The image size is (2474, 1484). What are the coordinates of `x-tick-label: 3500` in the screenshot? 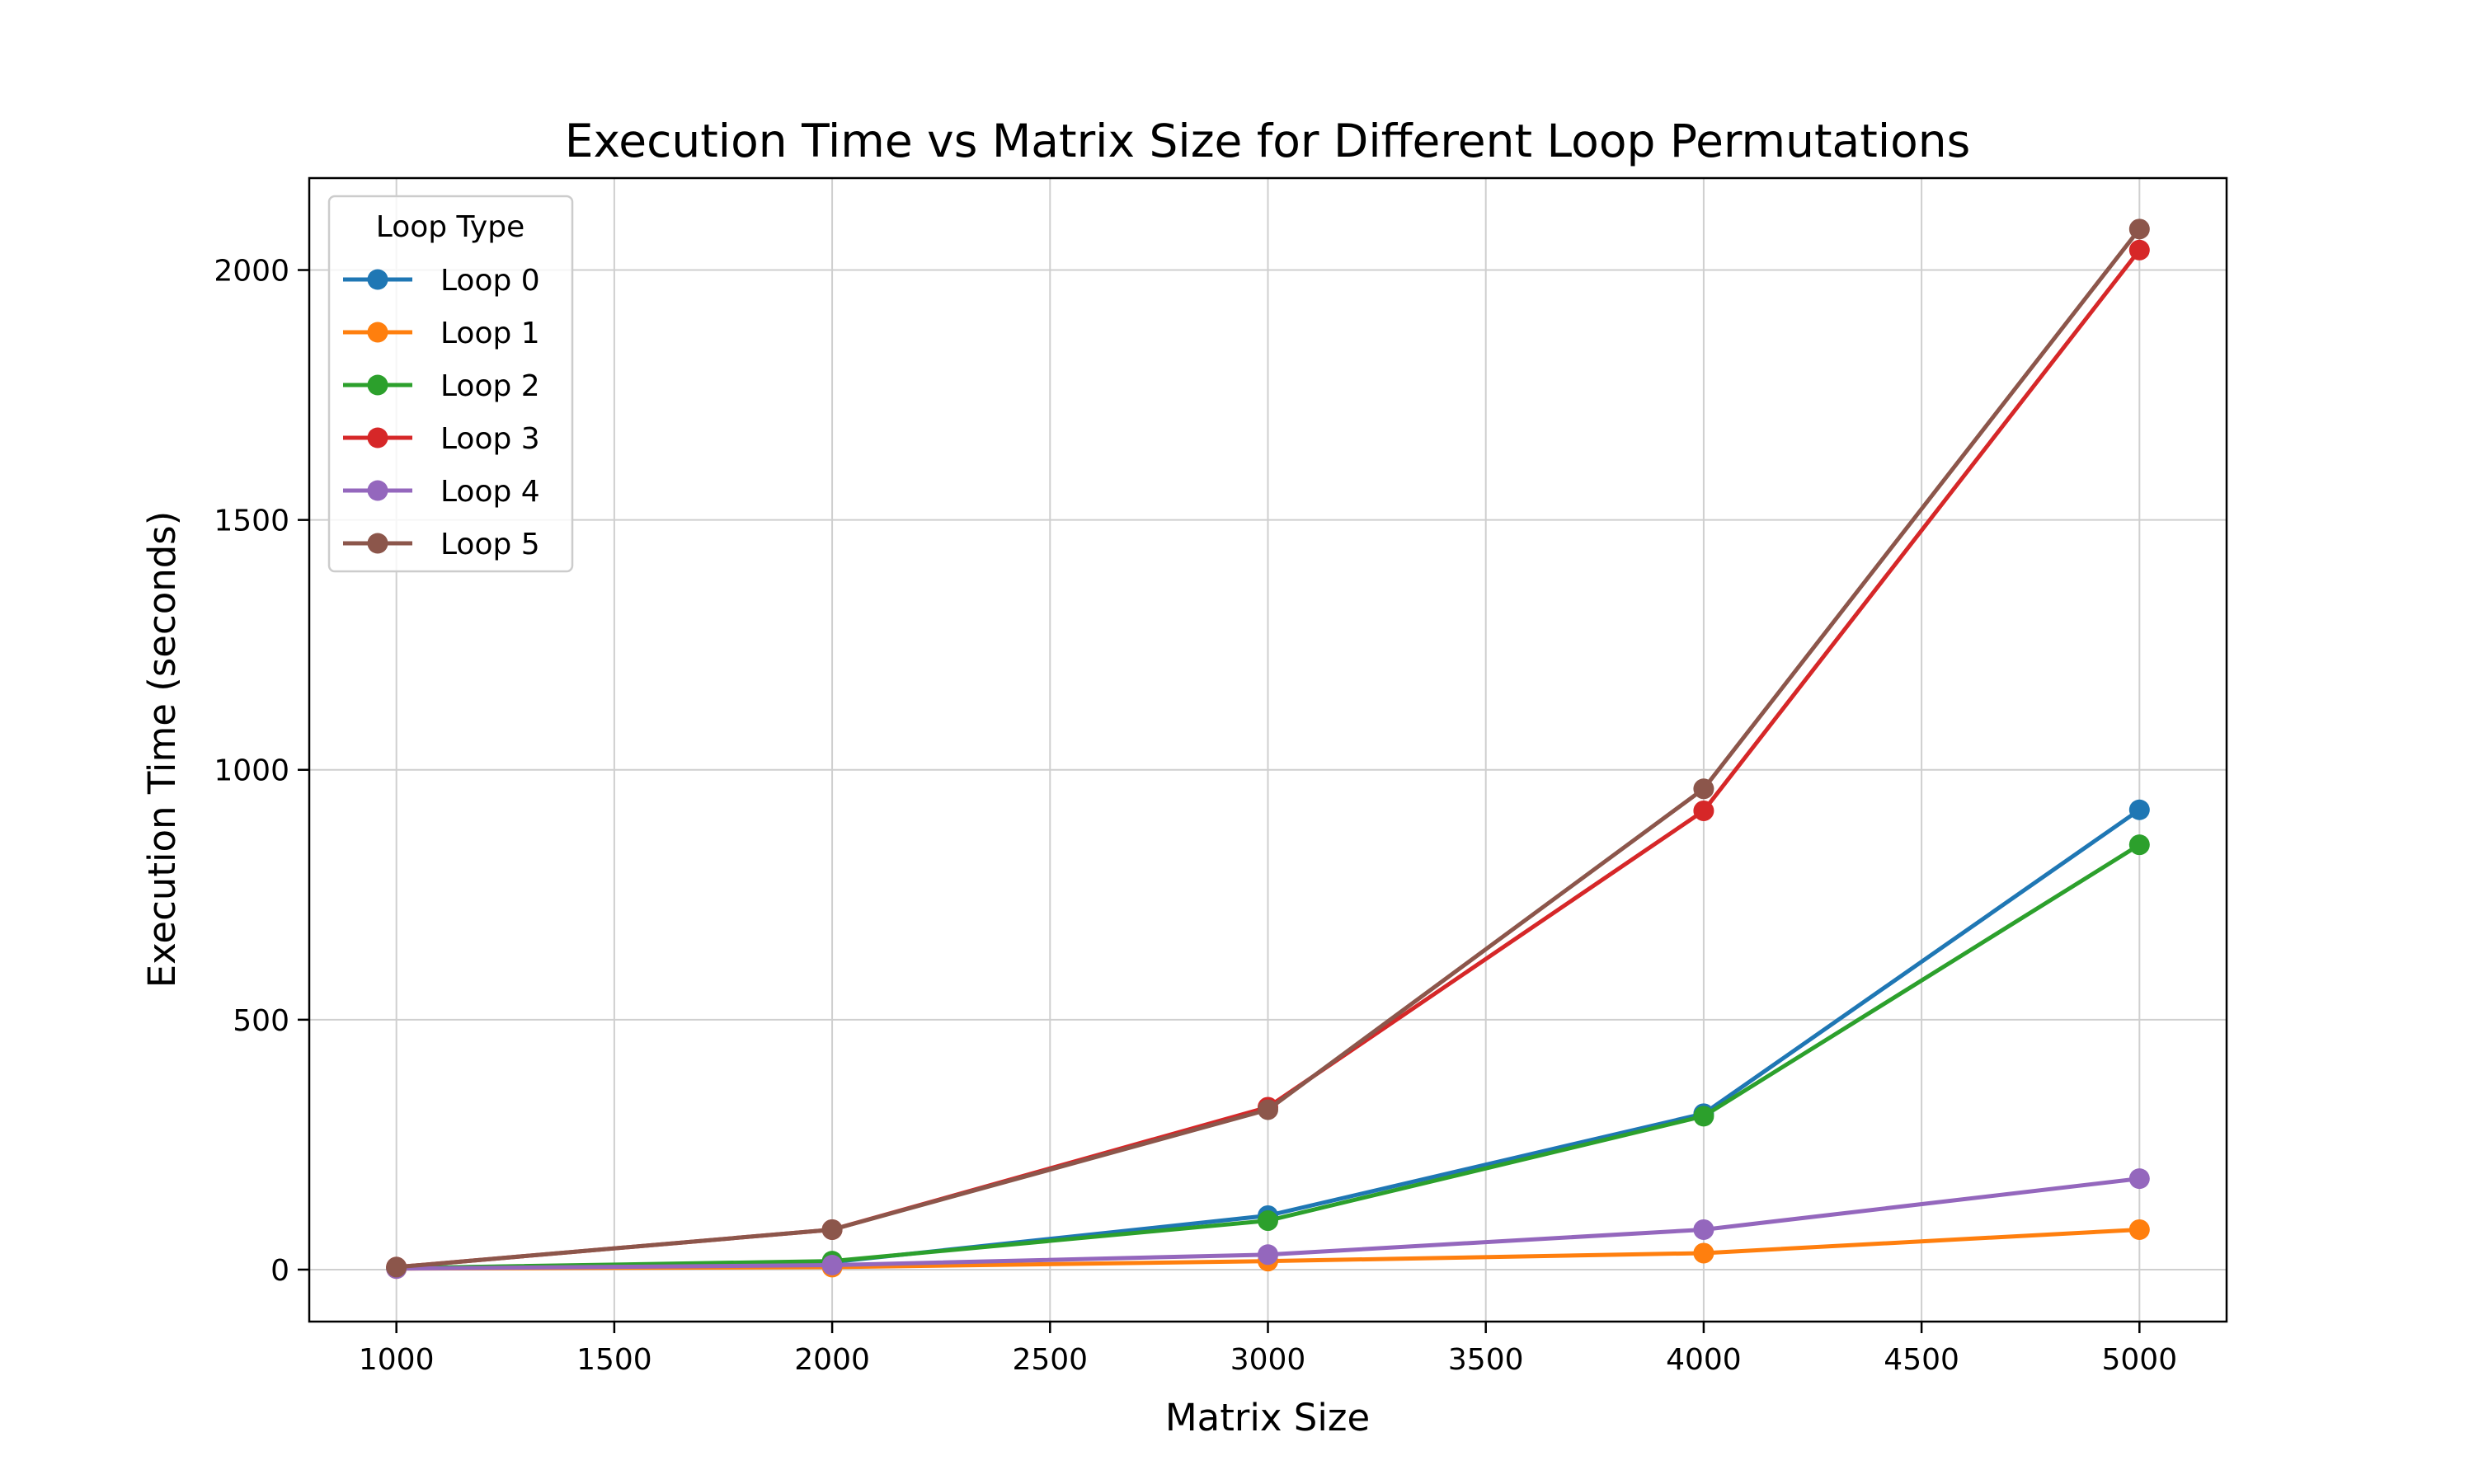 It's located at (1486, 1360).